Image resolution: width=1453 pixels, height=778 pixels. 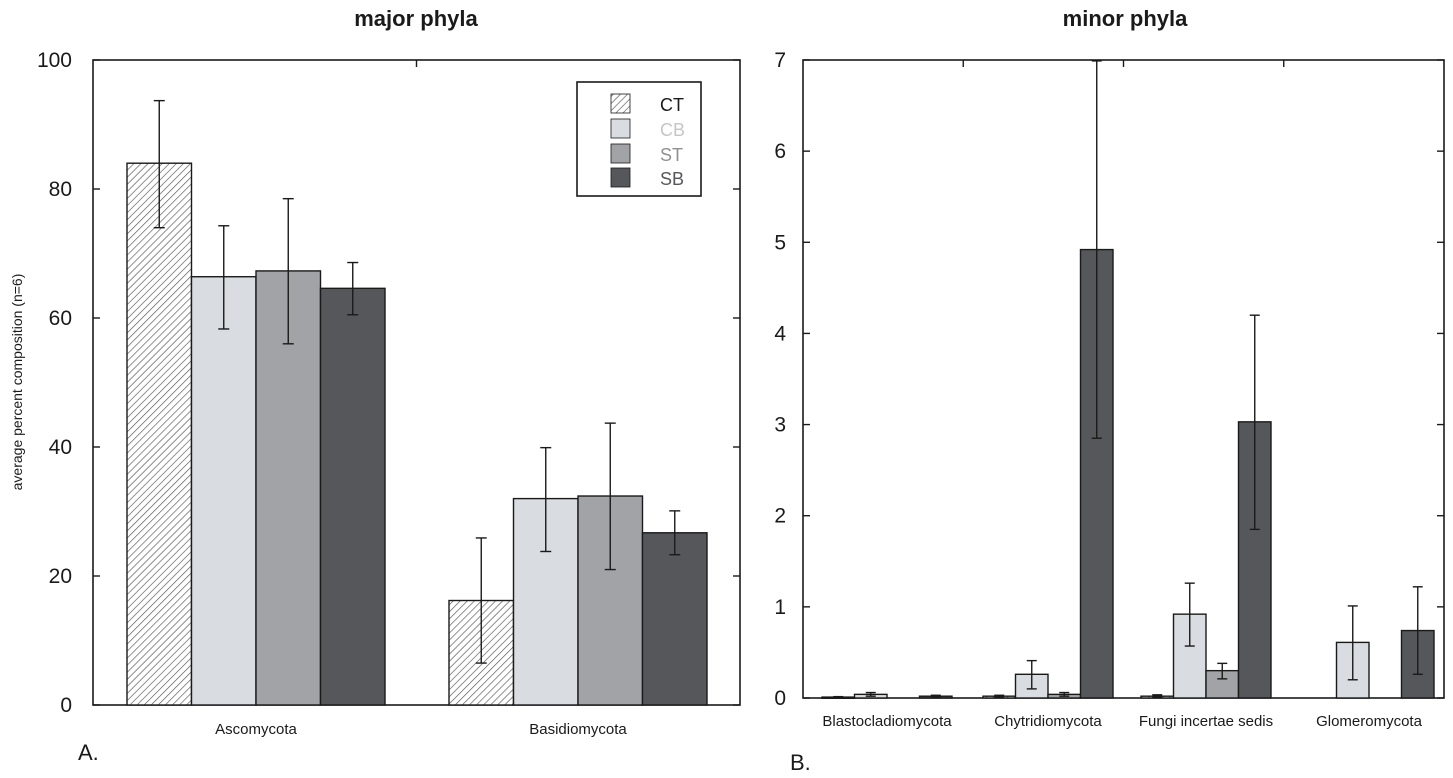 I want to click on legend-label-st: ST, so click(x=671, y=155).